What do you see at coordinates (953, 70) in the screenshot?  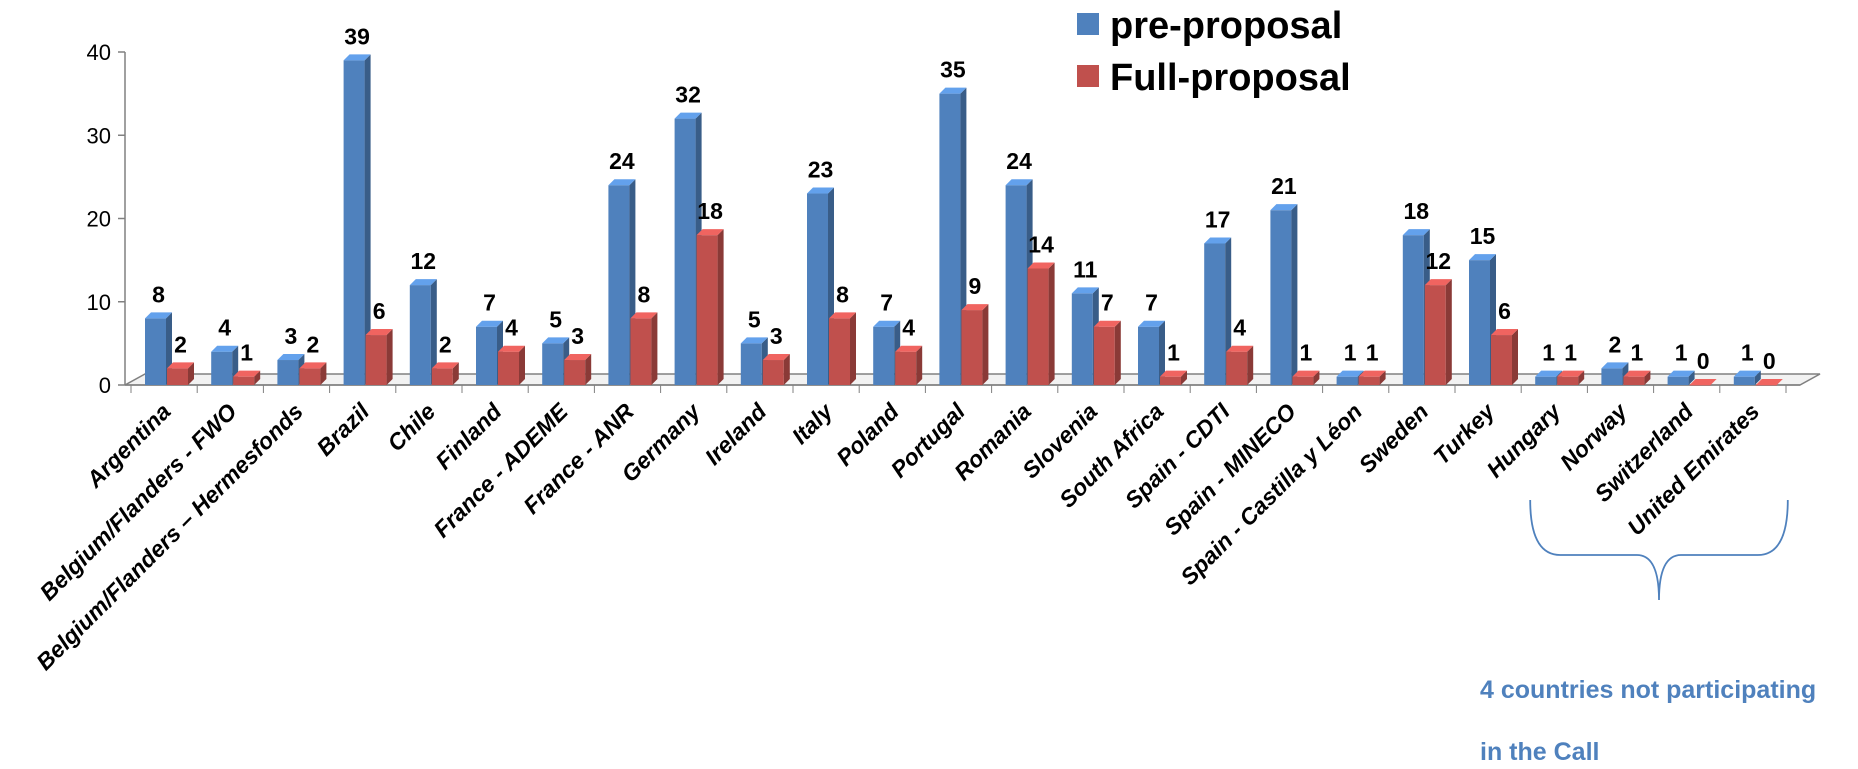 I see `data-label: 35` at bounding box center [953, 70].